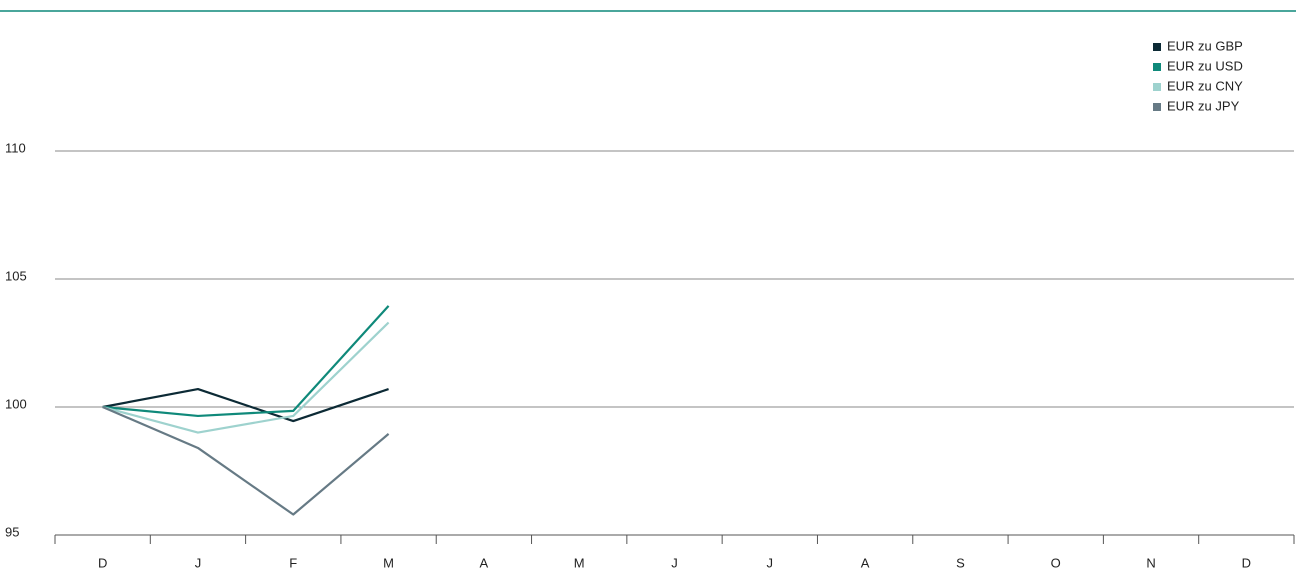  Describe the element at coordinates (15, 147) in the screenshot. I see `y-tick-label: 110` at that location.